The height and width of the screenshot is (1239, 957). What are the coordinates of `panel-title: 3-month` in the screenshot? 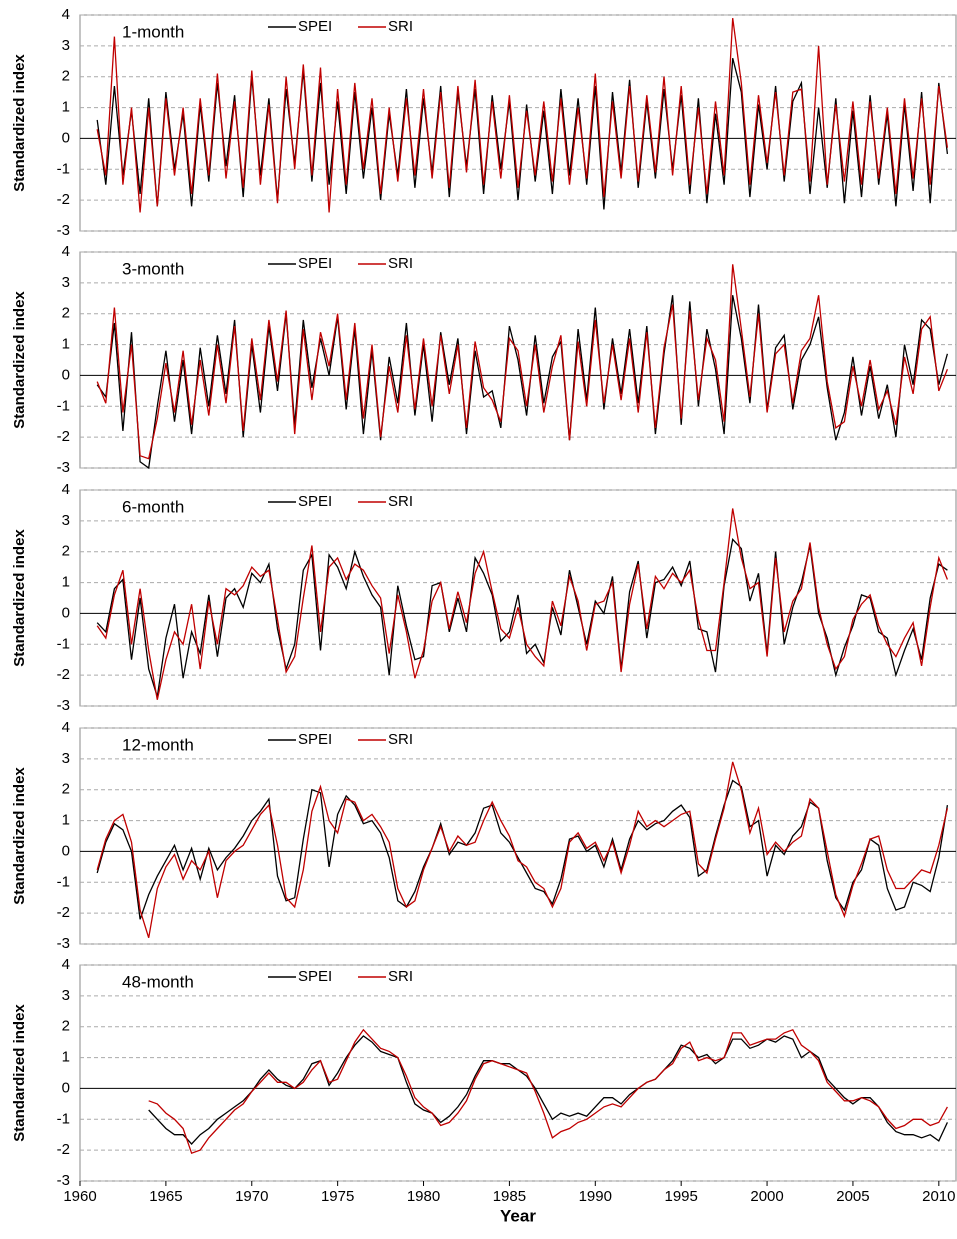 It's located at (153, 268).